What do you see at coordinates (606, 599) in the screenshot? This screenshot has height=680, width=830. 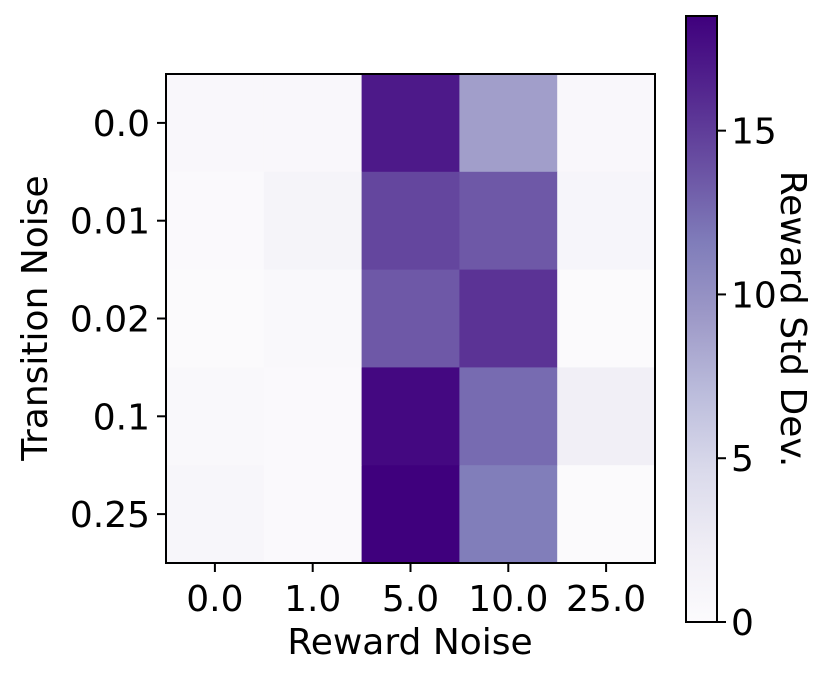 I see `x-tick-label: 25.0` at bounding box center [606, 599].